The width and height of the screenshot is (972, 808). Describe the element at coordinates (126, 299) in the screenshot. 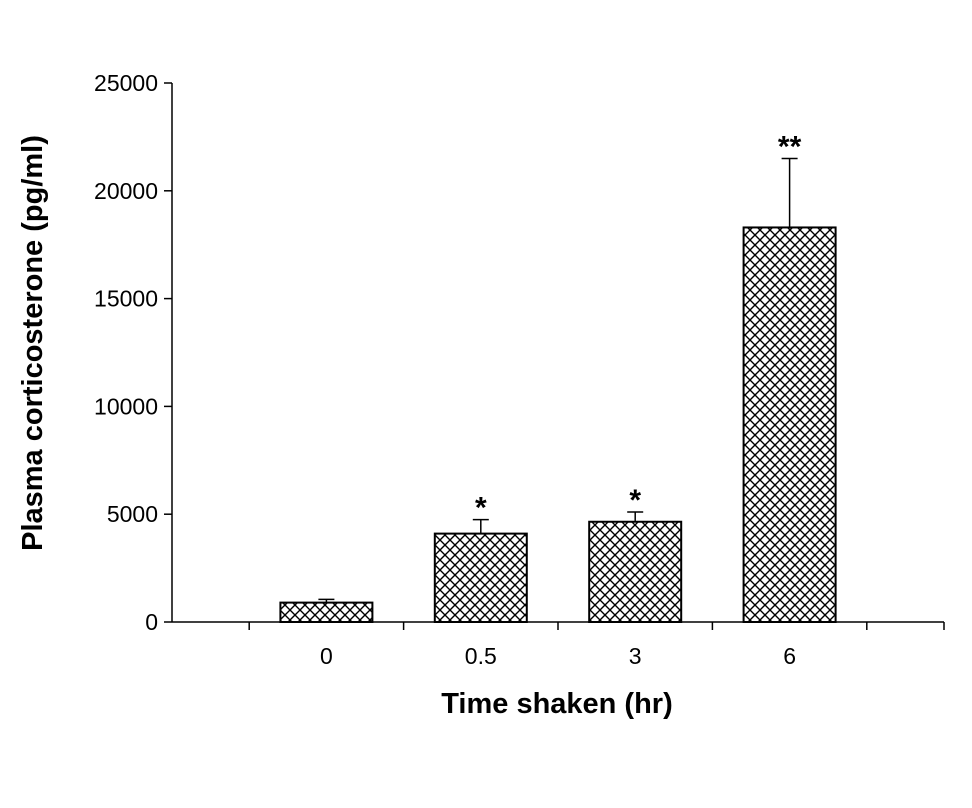

I see `y-tick-label: 15000` at that location.